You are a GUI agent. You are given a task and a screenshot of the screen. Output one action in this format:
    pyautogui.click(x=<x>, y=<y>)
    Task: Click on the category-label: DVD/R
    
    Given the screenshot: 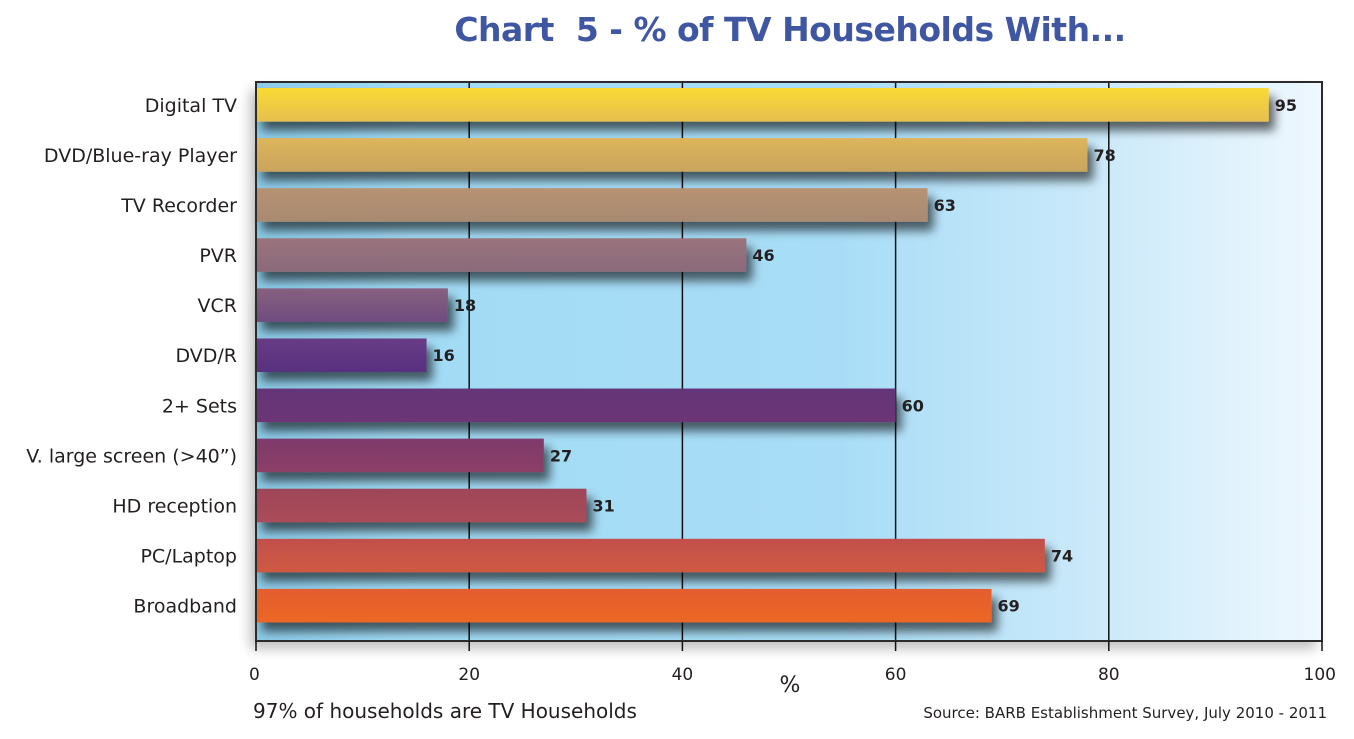 What is the action you would take?
    pyautogui.click(x=206, y=356)
    